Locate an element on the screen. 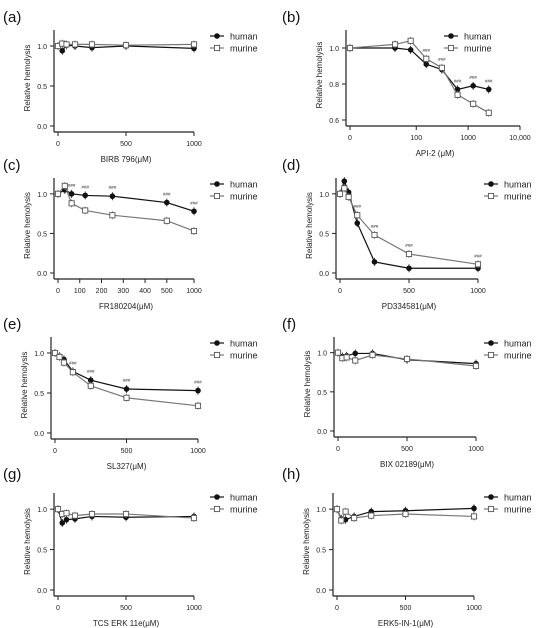 The height and width of the screenshot is (628, 550). x-tick-label: 10,000 is located at coordinates (520, 138).